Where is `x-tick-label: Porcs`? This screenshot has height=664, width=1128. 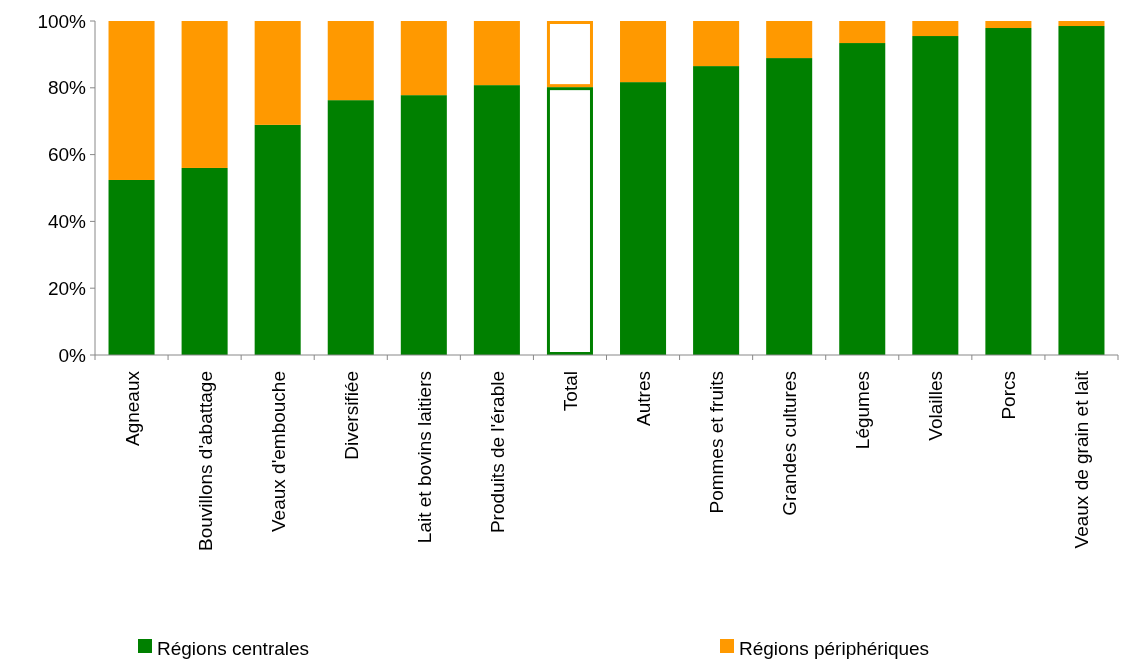
x-tick-label: Porcs is located at coordinates (1009, 395).